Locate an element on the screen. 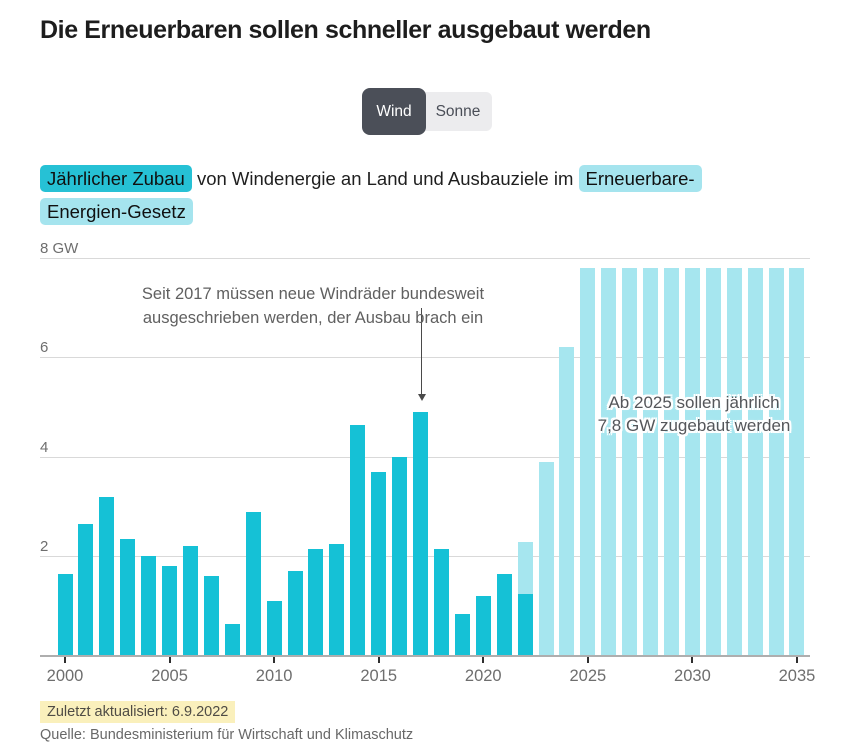 This screenshot has width=852, height=750. bar-actual-2007 is located at coordinates (211, 616).